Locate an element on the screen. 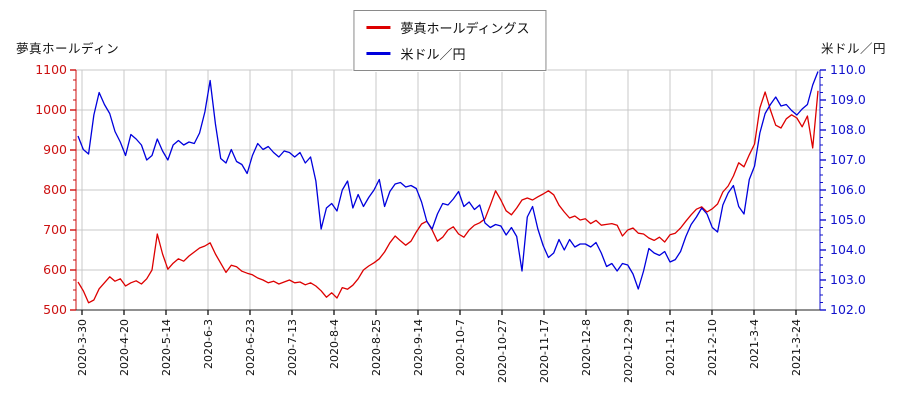  svg-text: 2020-3-30 is located at coordinates (82, 347).